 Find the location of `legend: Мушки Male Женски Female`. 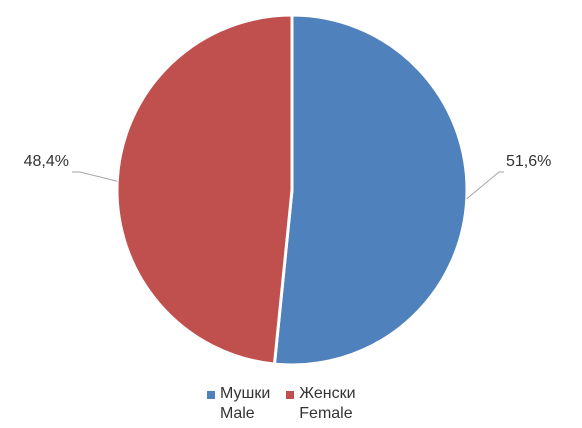

legend: Мушки Male Женски Female is located at coordinates (281, 404).